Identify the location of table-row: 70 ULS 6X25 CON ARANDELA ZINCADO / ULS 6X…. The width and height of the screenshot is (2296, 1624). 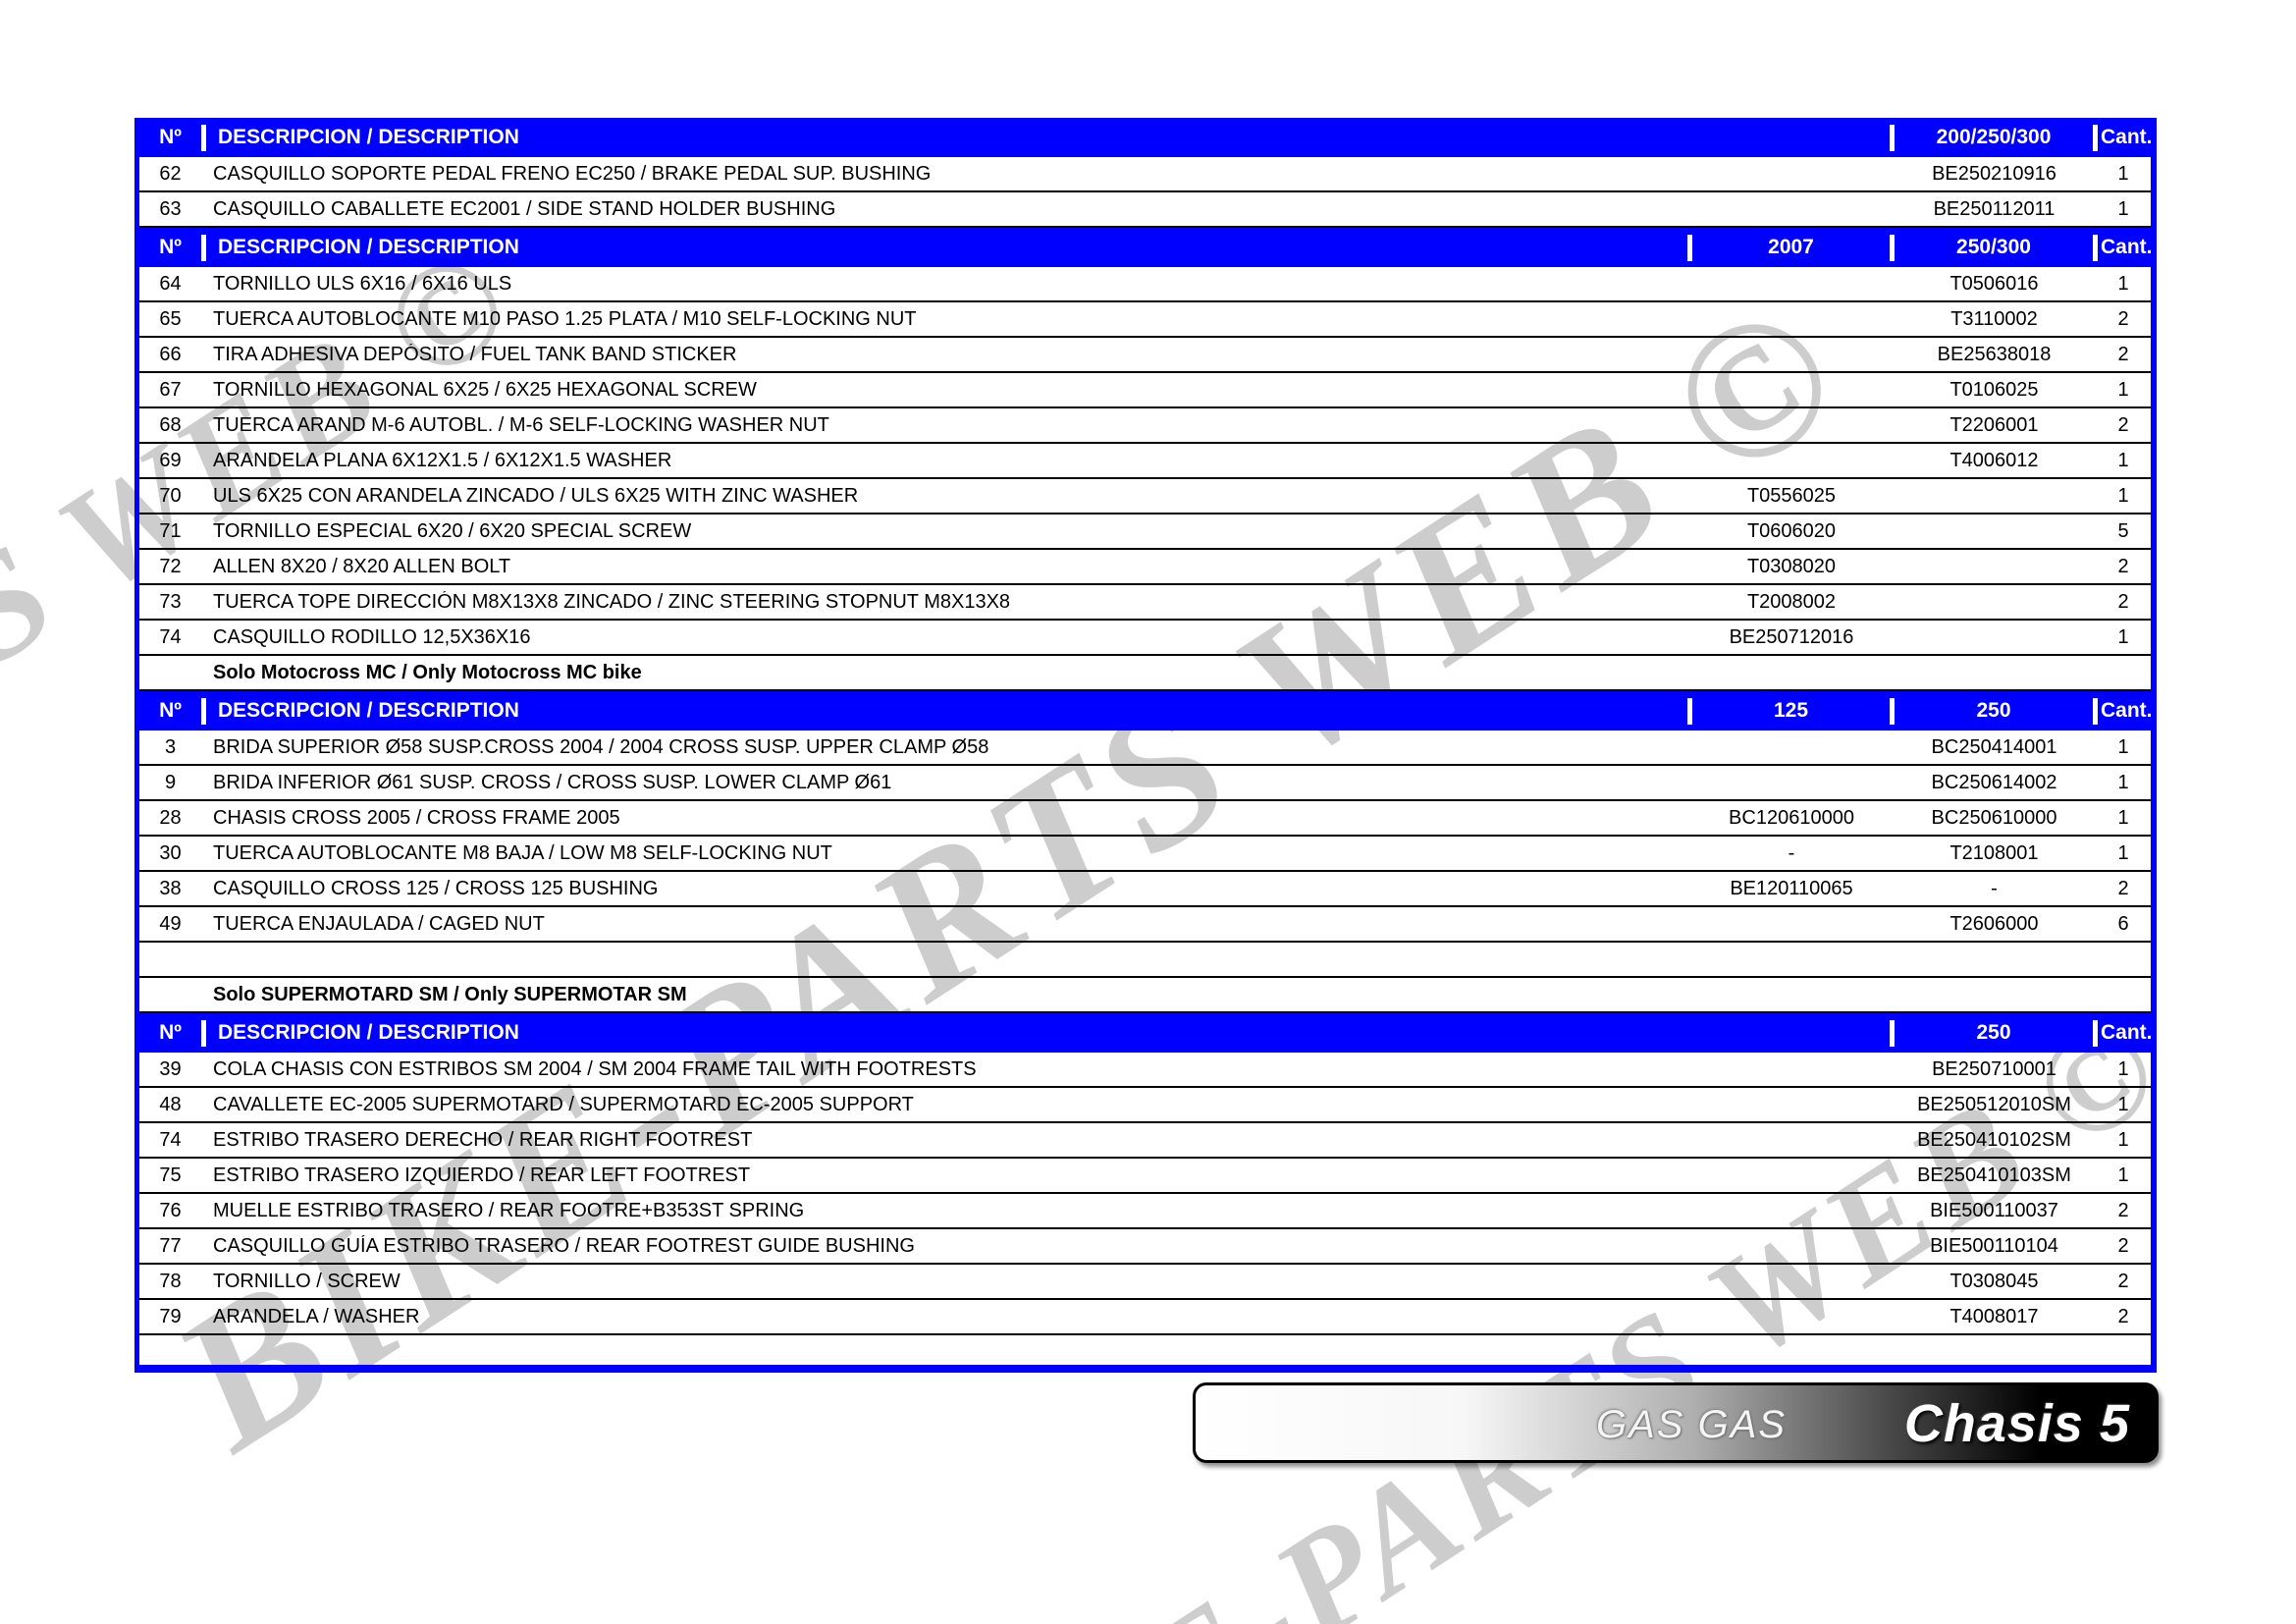
(1145, 496).